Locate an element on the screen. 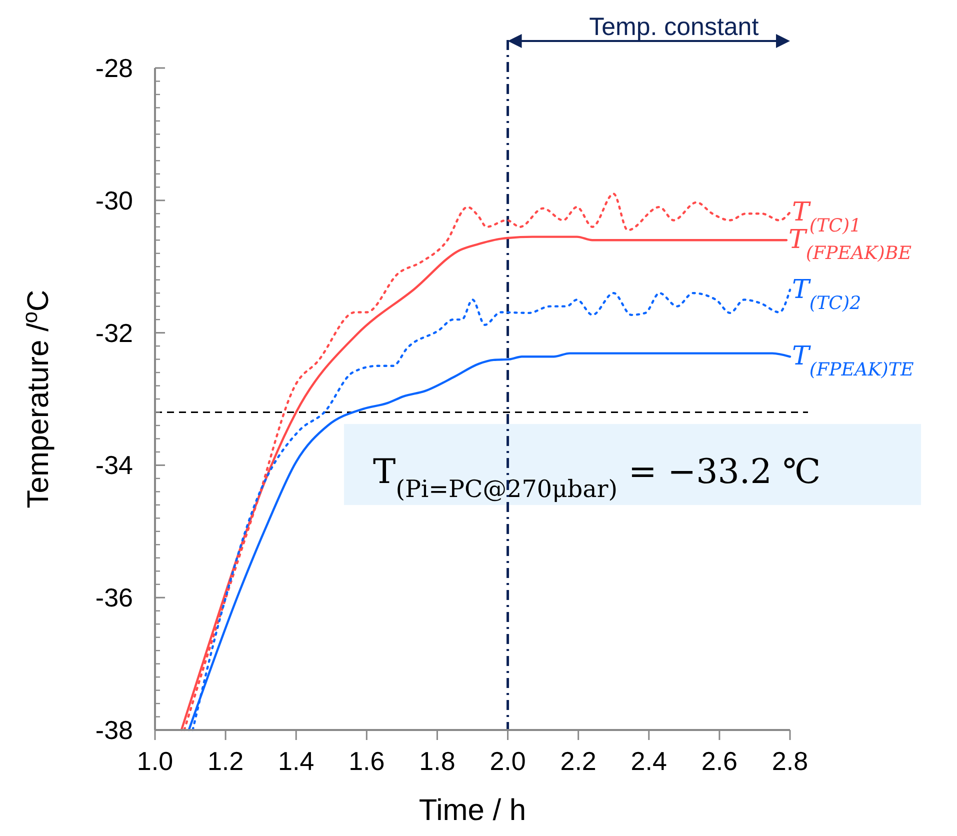  x-tick-label: 2.0 is located at coordinates (508, 761).